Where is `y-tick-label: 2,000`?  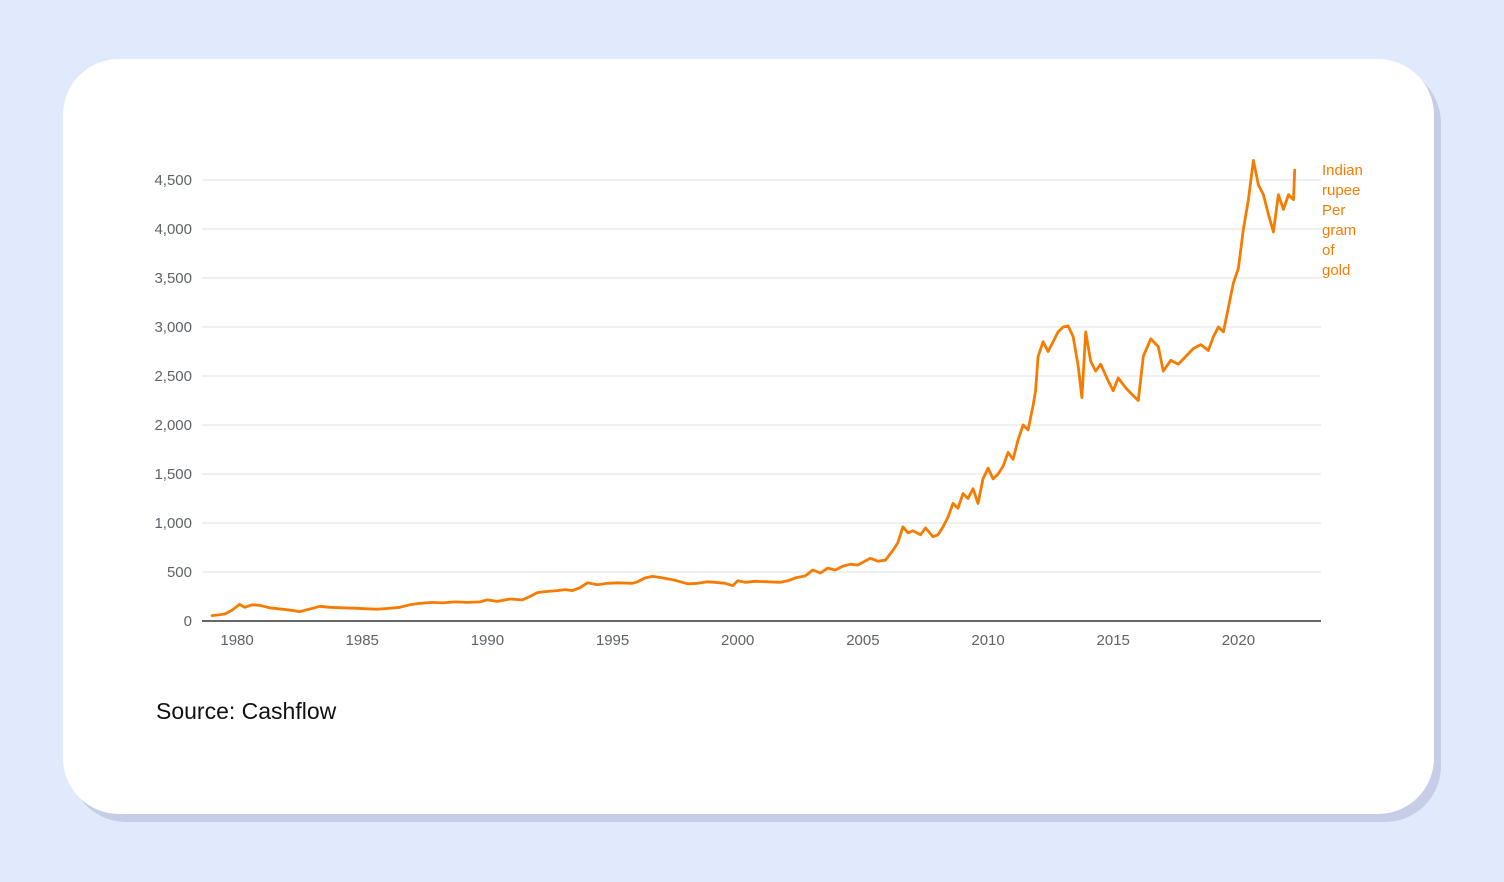
y-tick-label: 2,000 is located at coordinates (173, 425).